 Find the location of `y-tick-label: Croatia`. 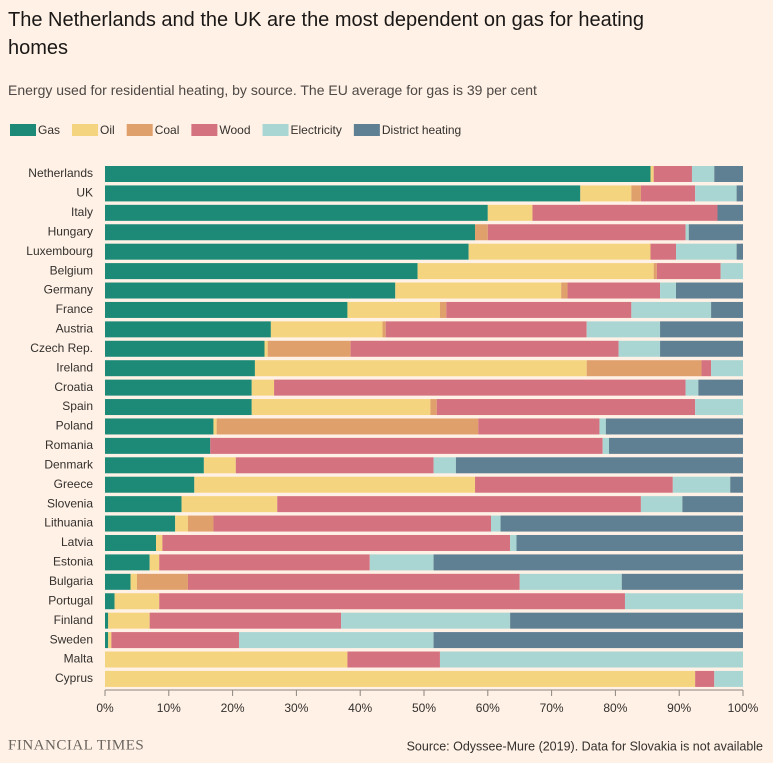

y-tick-label: Croatia is located at coordinates (73, 387).